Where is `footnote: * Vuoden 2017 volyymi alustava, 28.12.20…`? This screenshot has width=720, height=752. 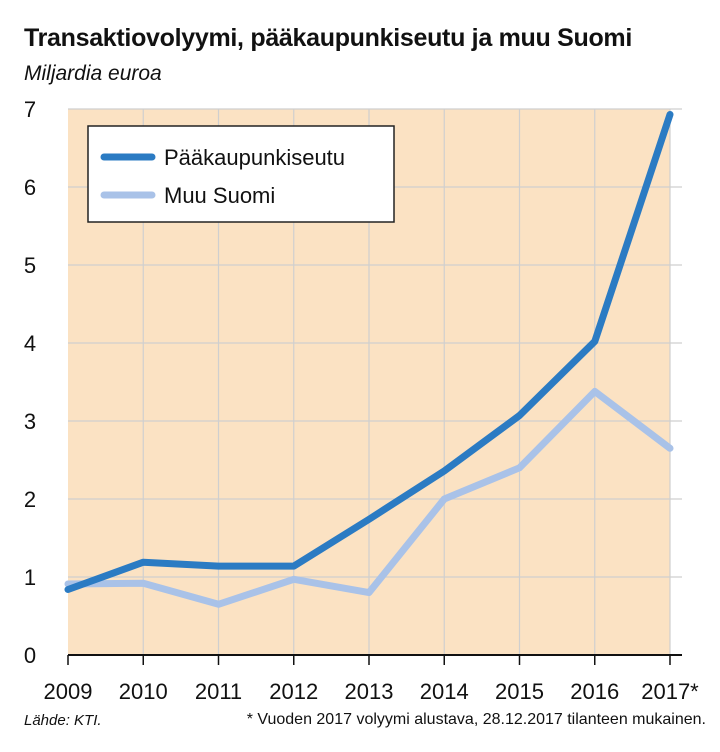 footnote: * Vuoden 2017 volyymi alustava, 28.12.20… is located at coordinates (476, 719).